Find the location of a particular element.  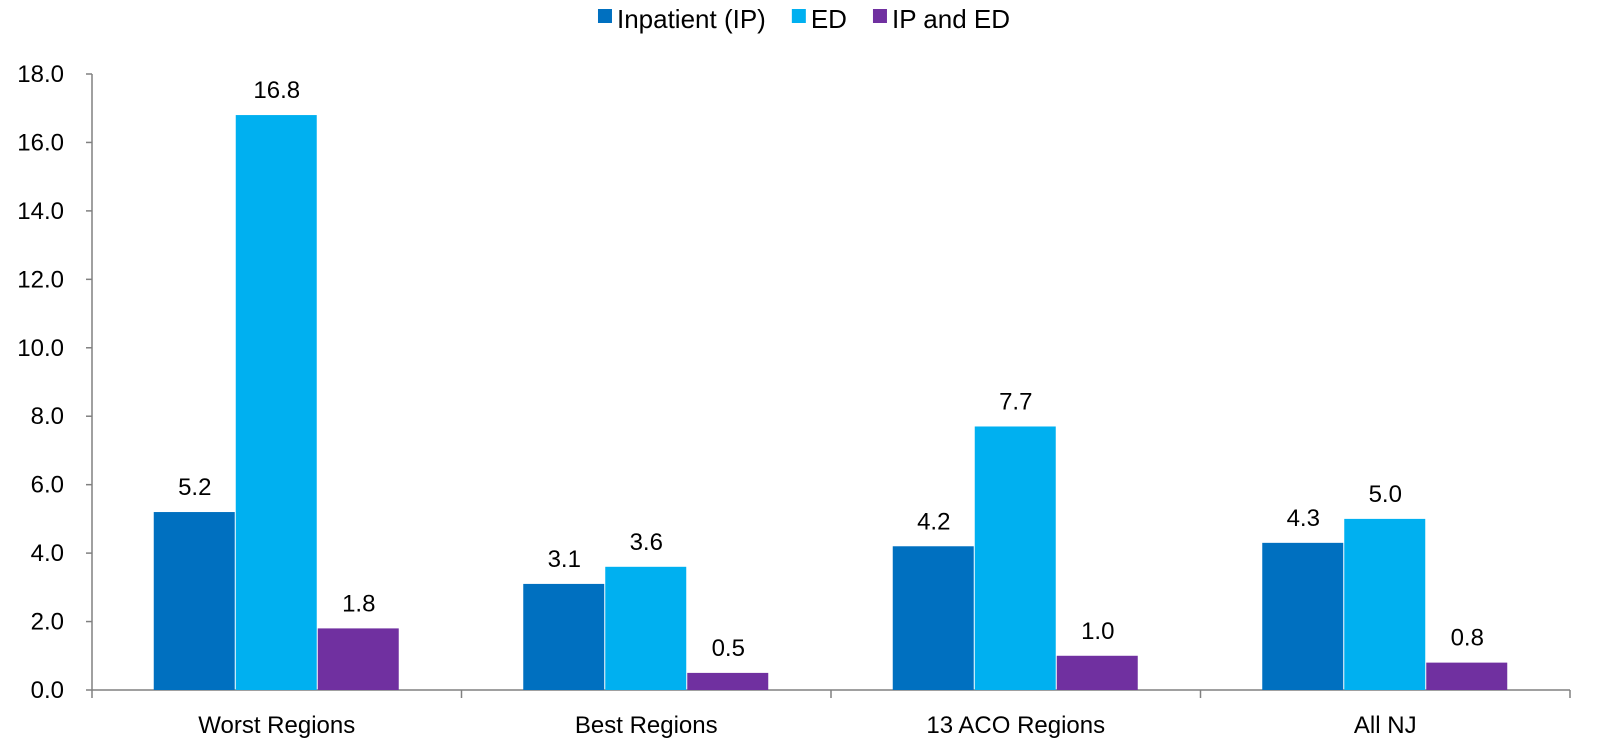

bar-data-label: 1.8 is located at coordinates (358, 603).